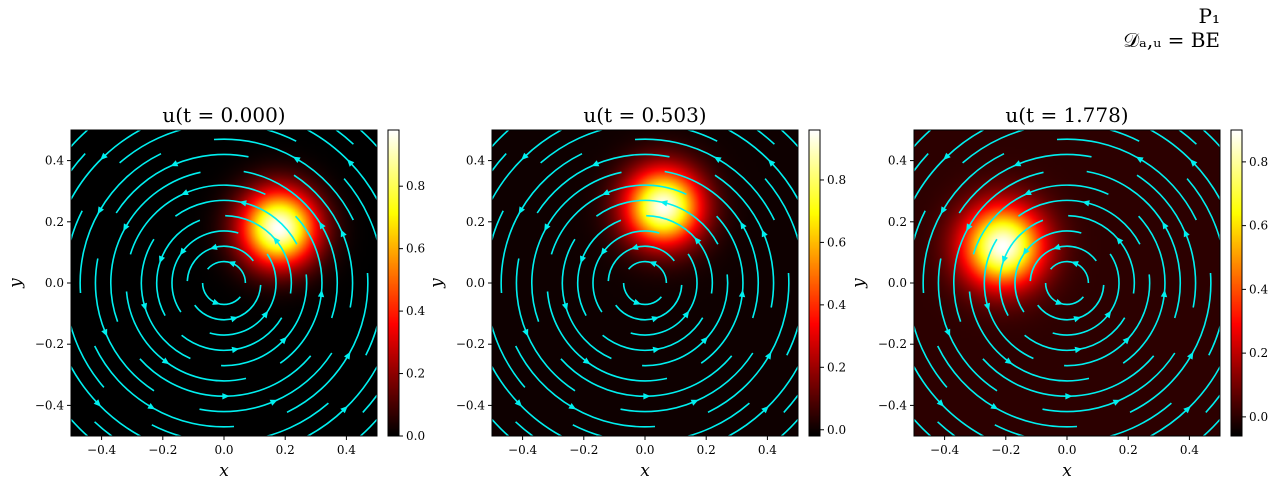 The image size is (1275, 491). Describe the element at coordinates (1171, 40) in the screenshot. I see `header-time-discretization-label: 𝒟ₐ,ᵤ = BE` at that location.